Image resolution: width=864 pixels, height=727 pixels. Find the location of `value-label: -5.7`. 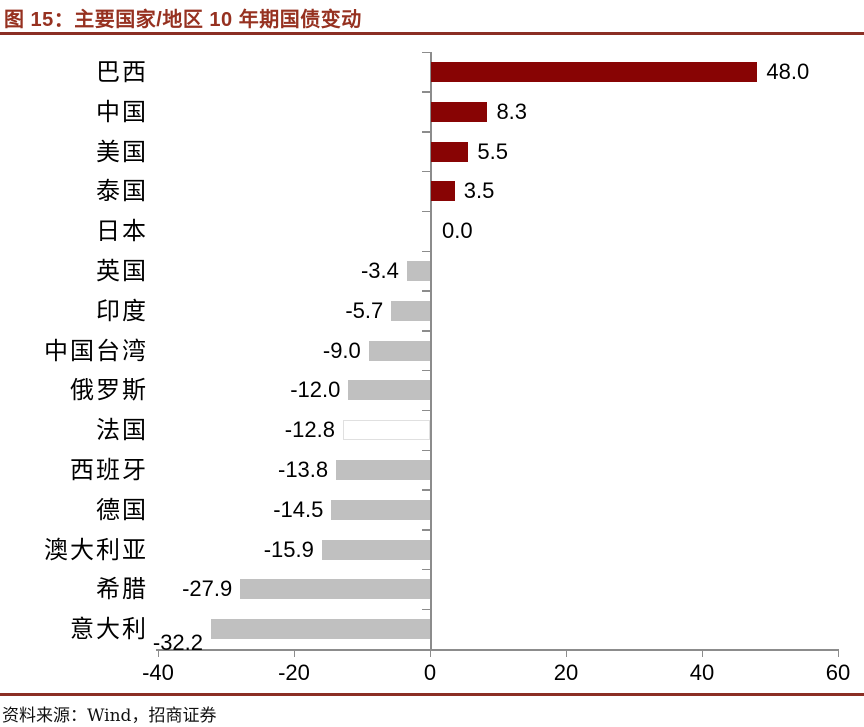

value-label: -5.7 is located at coordinates (364, 310).